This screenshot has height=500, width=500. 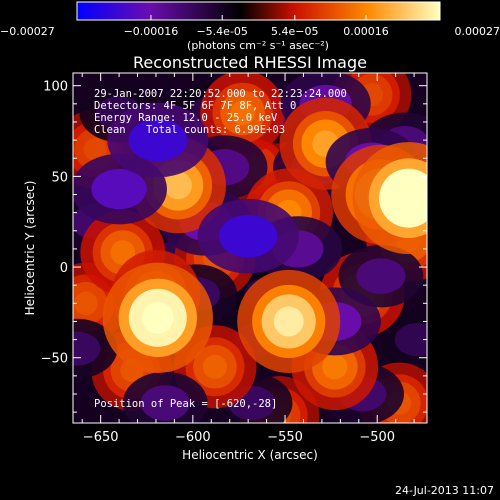 What do you see at coordinates (294, 31) in the screenshot?
I see `colorbar-tick-label: 5.4e−05` at bounding box center [294, 31].